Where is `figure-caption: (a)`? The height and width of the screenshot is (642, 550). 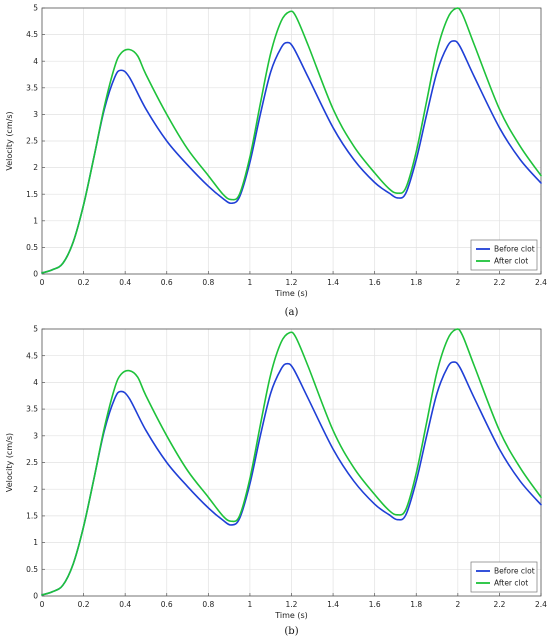
figure-caption: (a) is located at coordinates (292, 312).